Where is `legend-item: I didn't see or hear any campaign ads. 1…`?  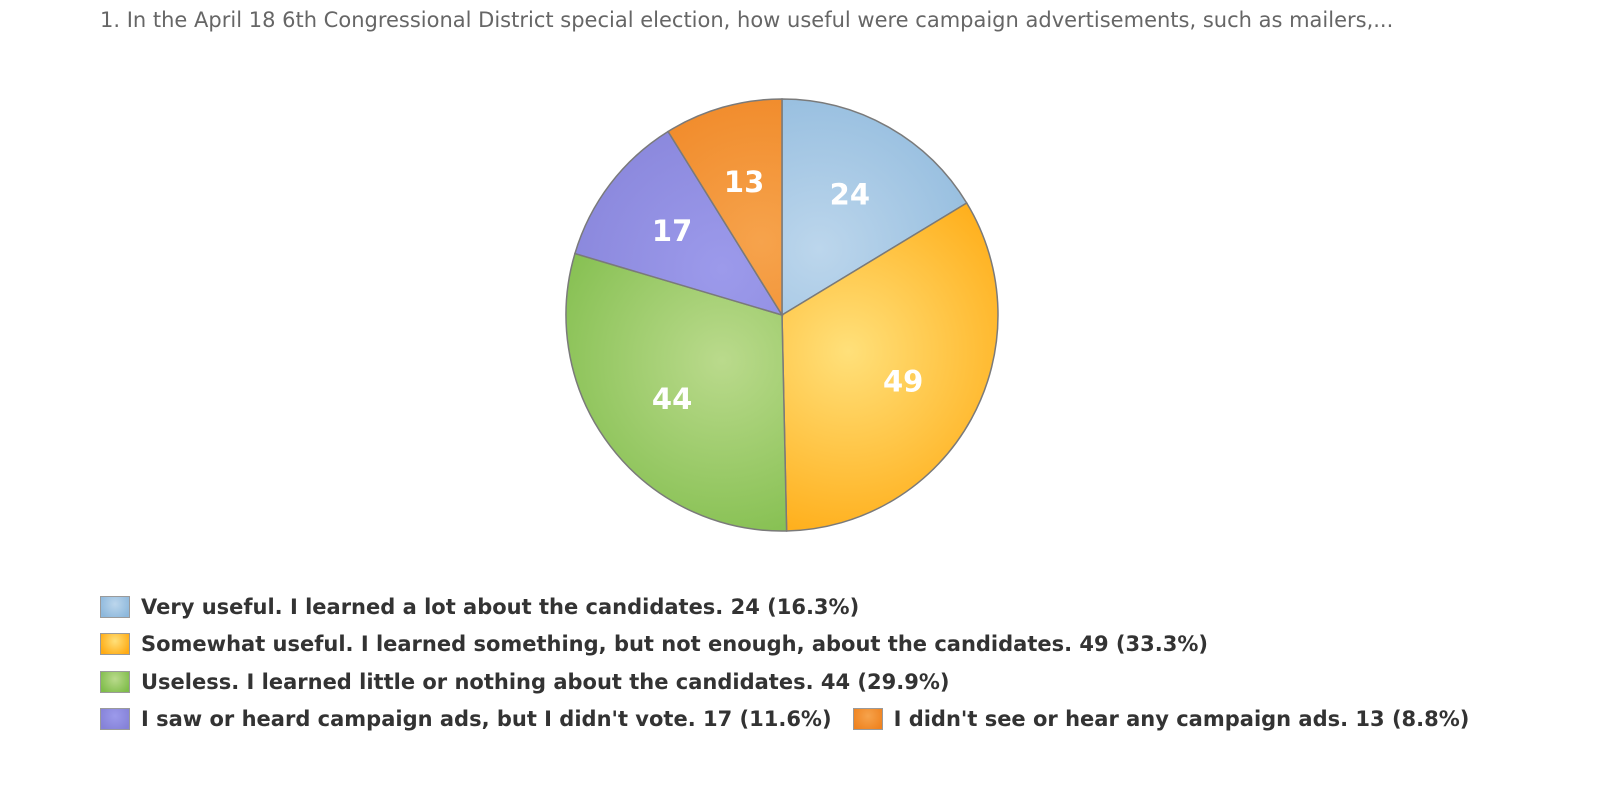 legend-item: I didn't see or hear any campaign ads. 1… is located at coordinates (1161, 719).